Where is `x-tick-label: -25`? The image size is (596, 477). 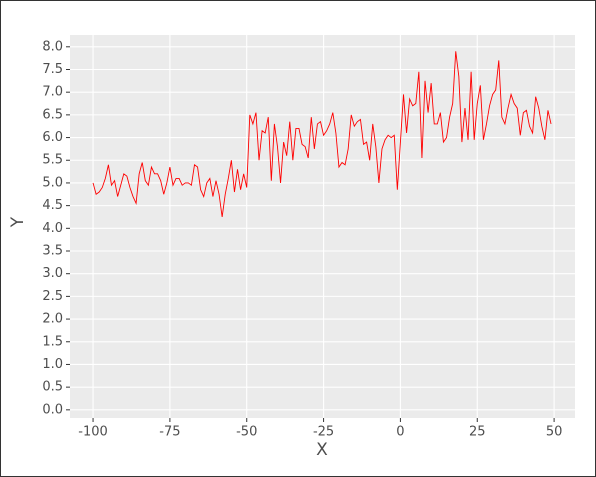
x-tick-label: -25 is located at coordinates (323, 432).